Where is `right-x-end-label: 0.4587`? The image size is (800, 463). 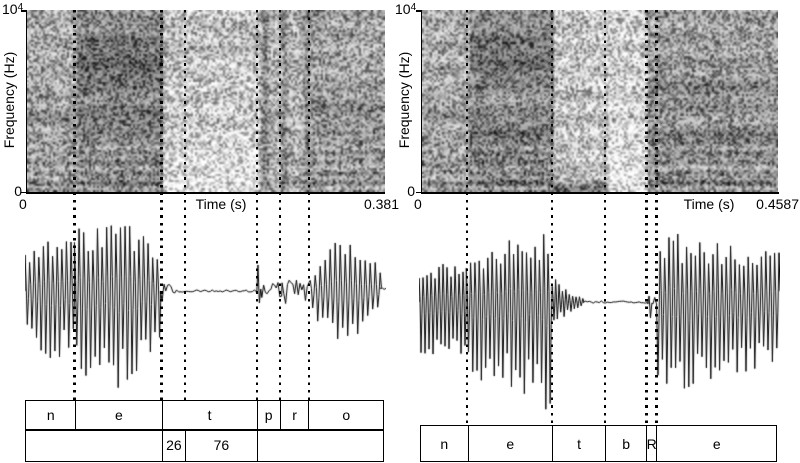 right-x-end-label: 0.4587 is located at coordinates (777, 204).